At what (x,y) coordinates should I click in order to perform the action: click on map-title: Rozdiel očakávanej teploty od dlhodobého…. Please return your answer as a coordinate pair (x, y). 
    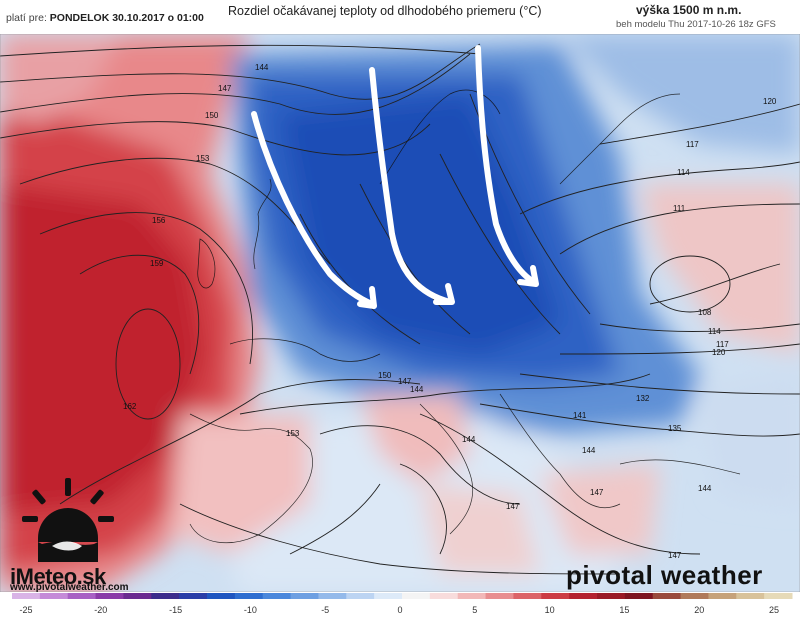
    Looking at the image, I should click on (385, 11).